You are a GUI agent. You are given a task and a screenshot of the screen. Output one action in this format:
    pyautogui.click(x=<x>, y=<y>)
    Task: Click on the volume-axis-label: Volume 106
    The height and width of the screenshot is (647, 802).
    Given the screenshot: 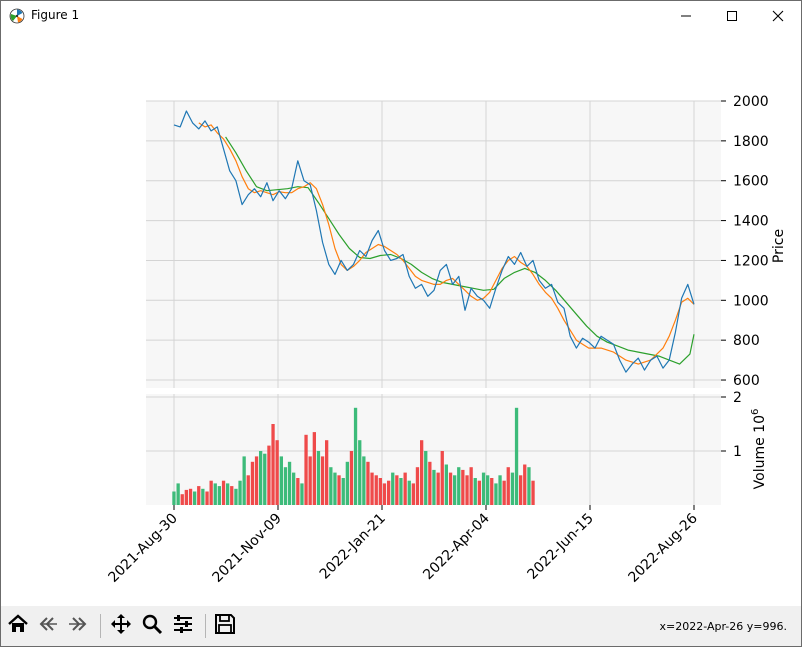 What is the action you would take?
    pyautogui.click(x=759, y=449)
    